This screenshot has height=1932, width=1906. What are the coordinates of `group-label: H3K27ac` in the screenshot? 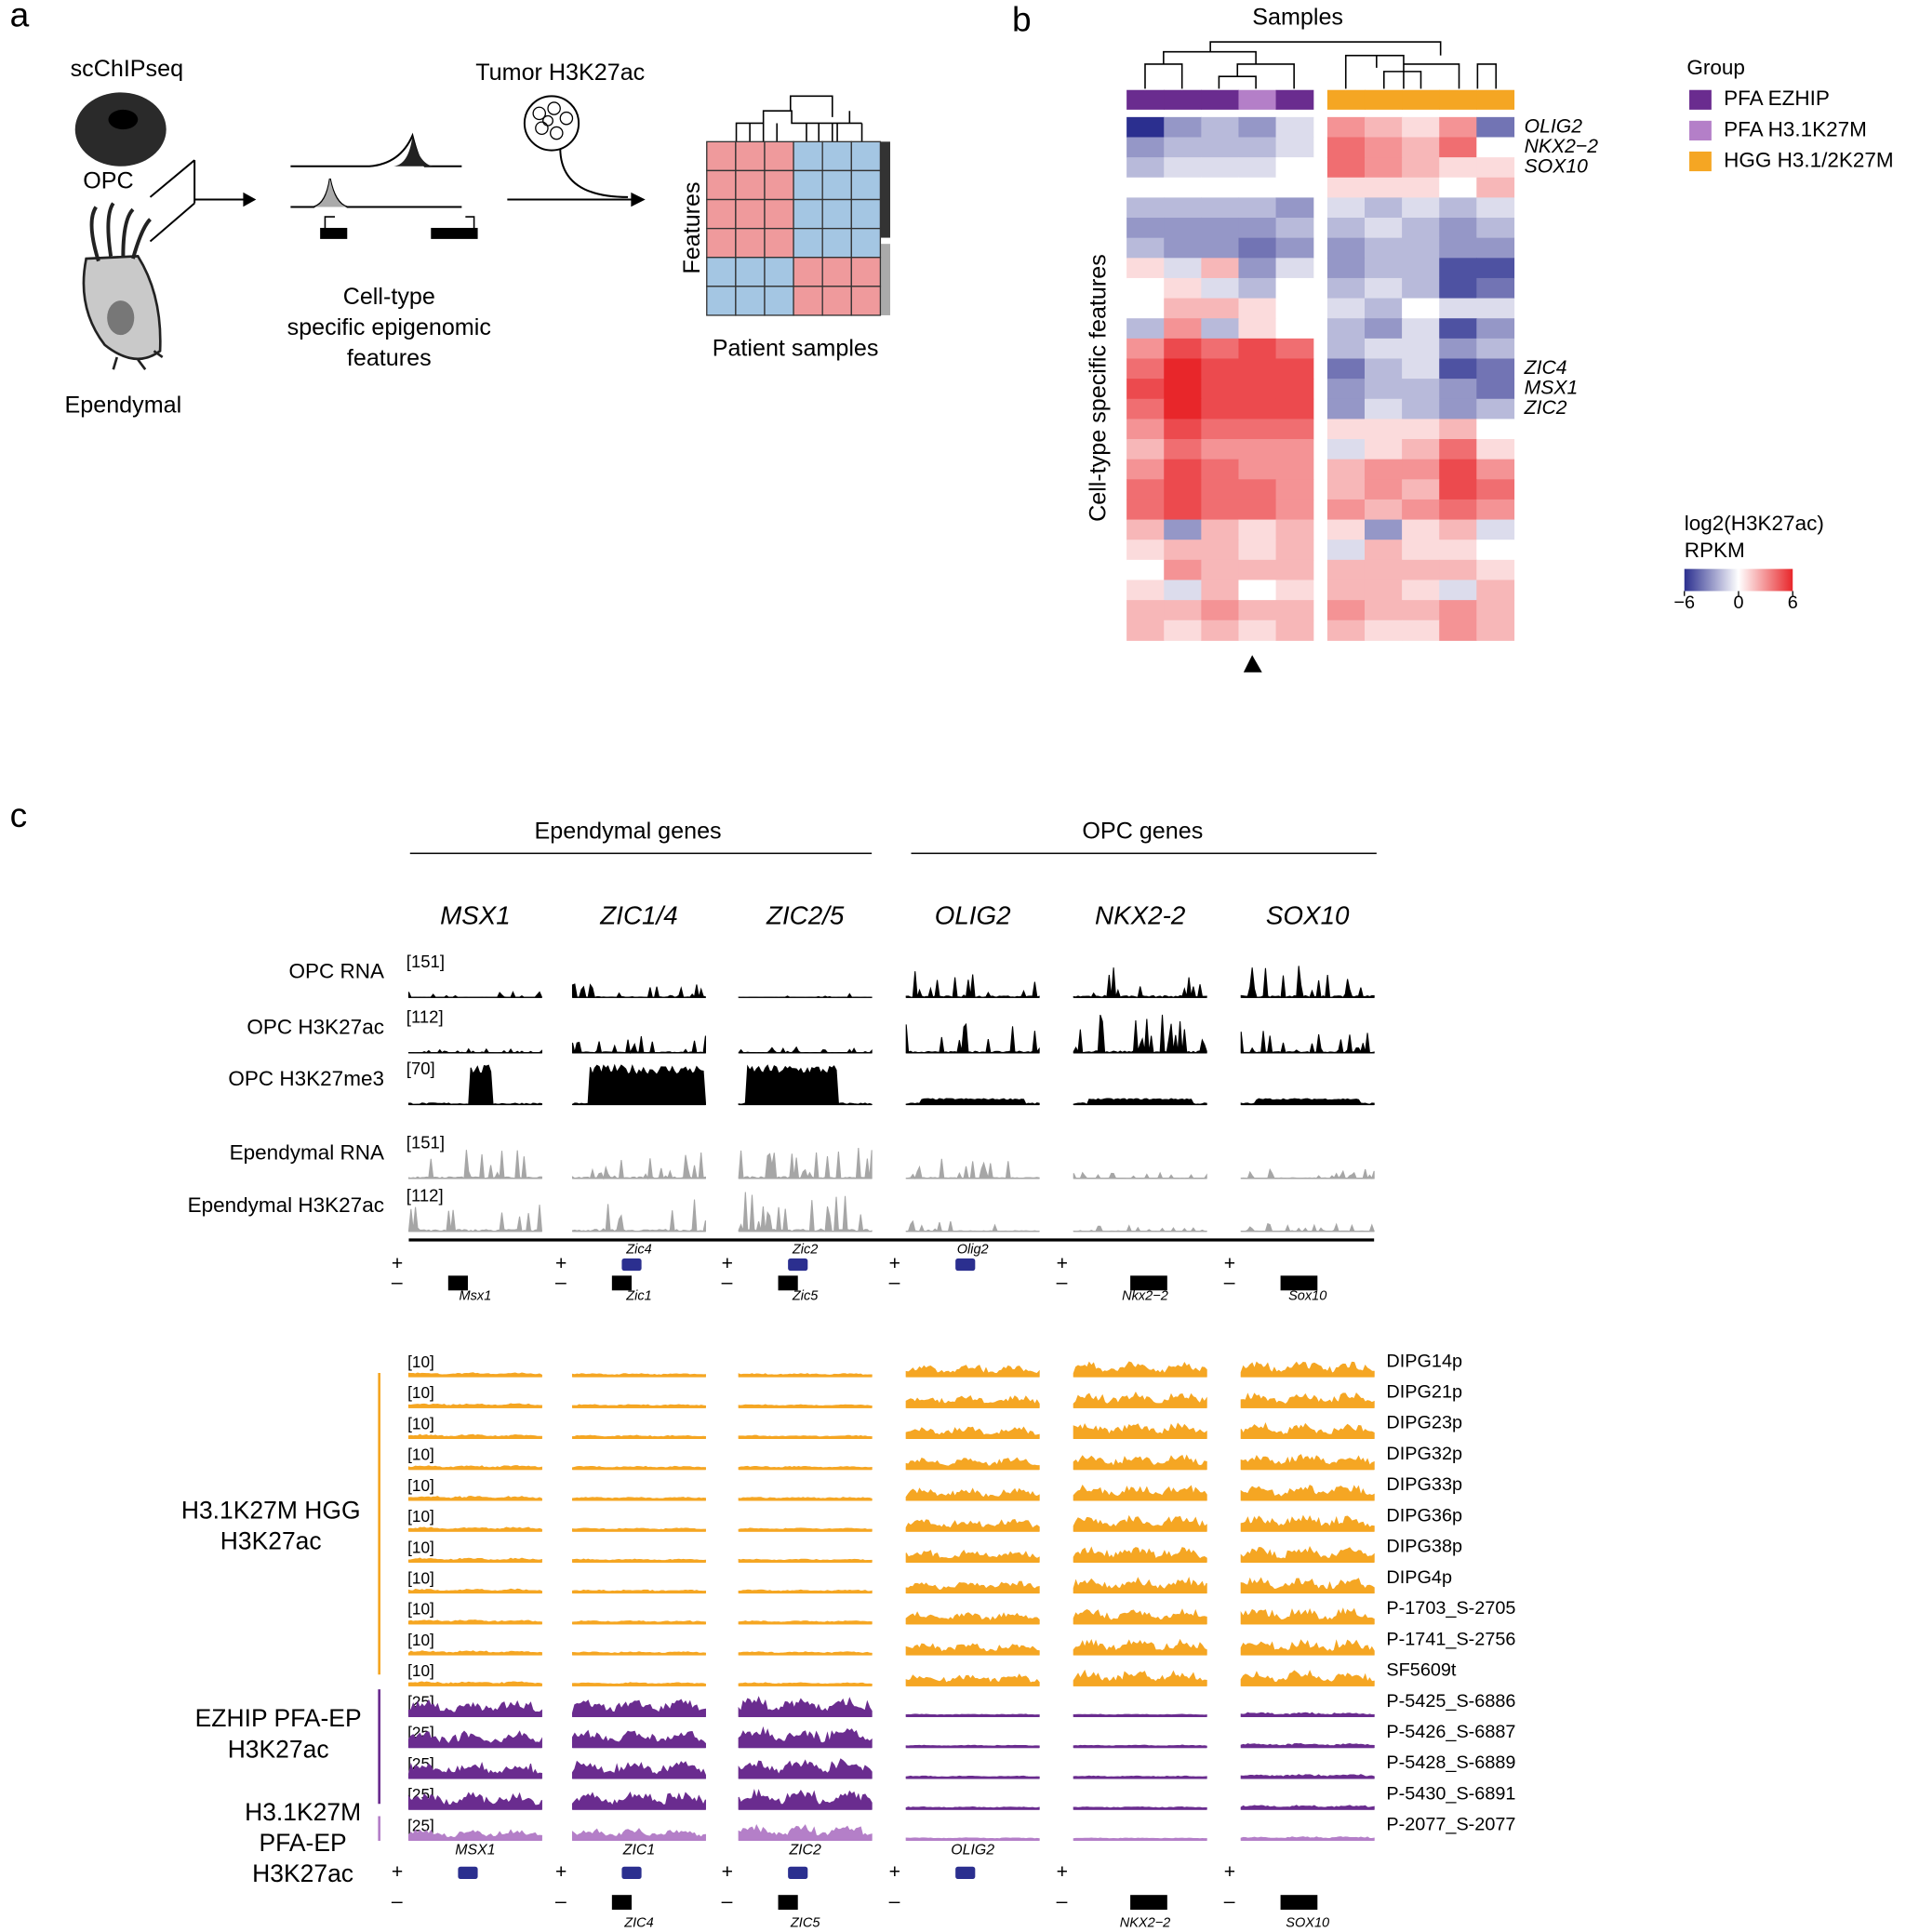 It's located at (278, 1749).